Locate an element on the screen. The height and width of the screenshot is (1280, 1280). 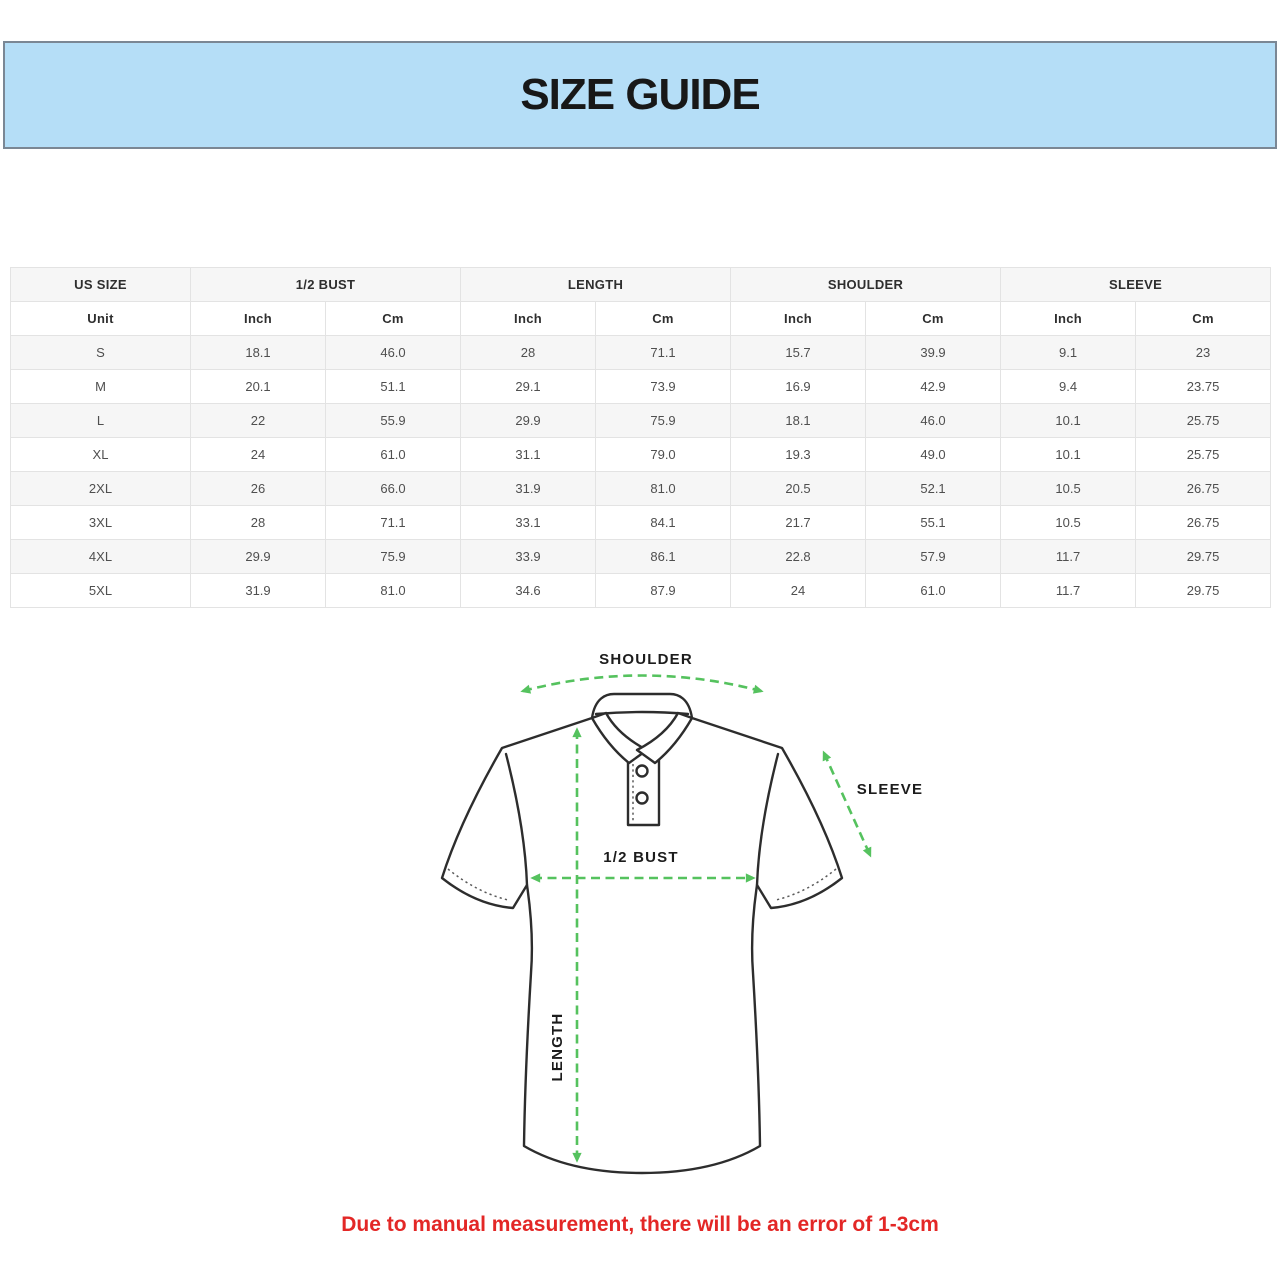
size-label-cell: S is located at coordinates (100, 352).